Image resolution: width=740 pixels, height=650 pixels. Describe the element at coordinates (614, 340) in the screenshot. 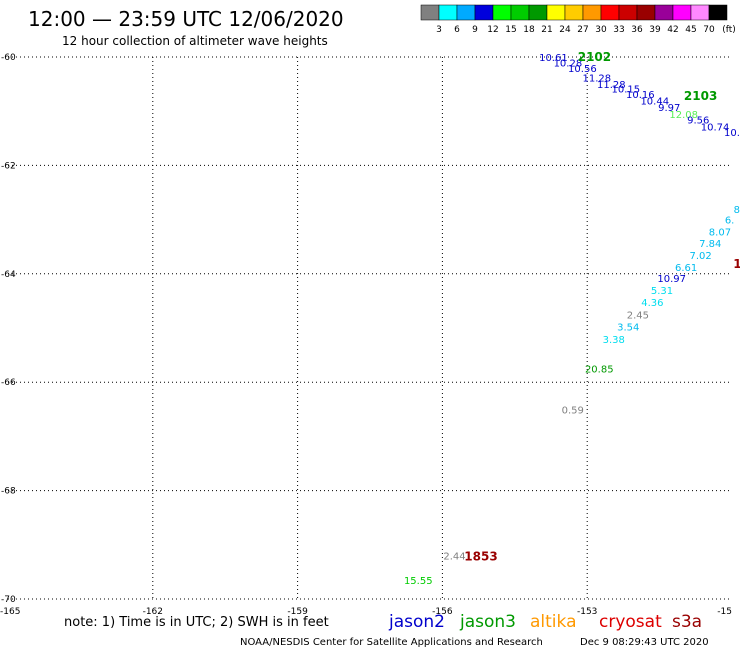

I see `swh-point-label: 3.38` at that location.